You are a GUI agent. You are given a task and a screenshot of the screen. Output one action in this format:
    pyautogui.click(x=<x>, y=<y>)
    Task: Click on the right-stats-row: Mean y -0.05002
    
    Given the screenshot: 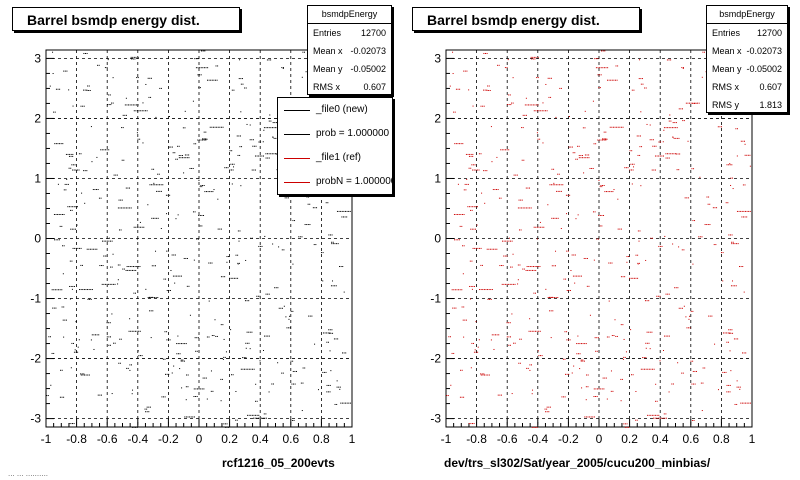 What is the action you would take?
    pyautogui.click(x=747, y=69)
    